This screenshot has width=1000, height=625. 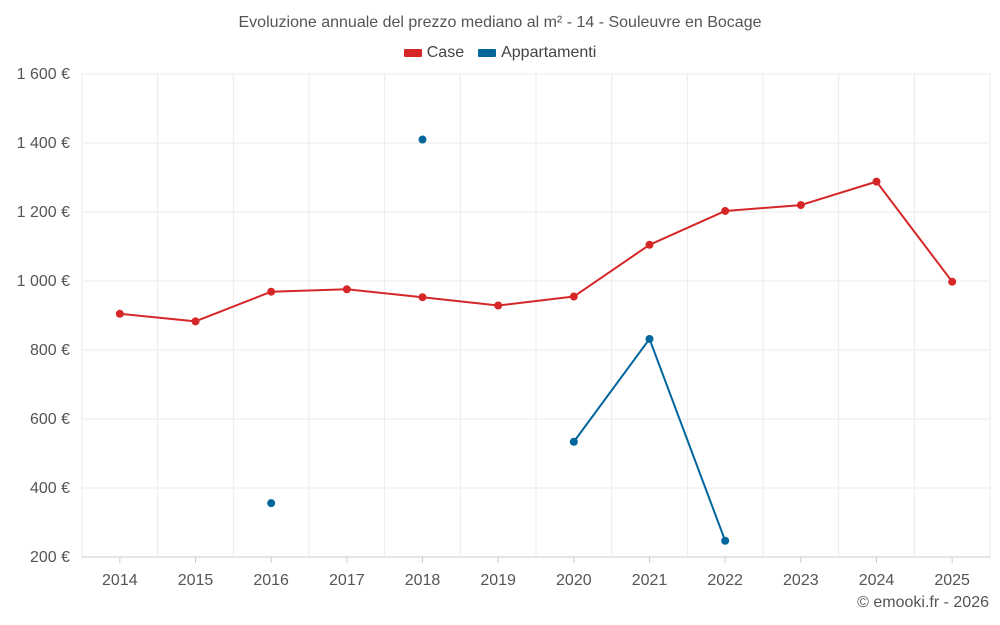 What do you see at coordinates (498, 580) in the screenshot?
I see `x-tick-label: 2019` at bounding box center [498, 580].